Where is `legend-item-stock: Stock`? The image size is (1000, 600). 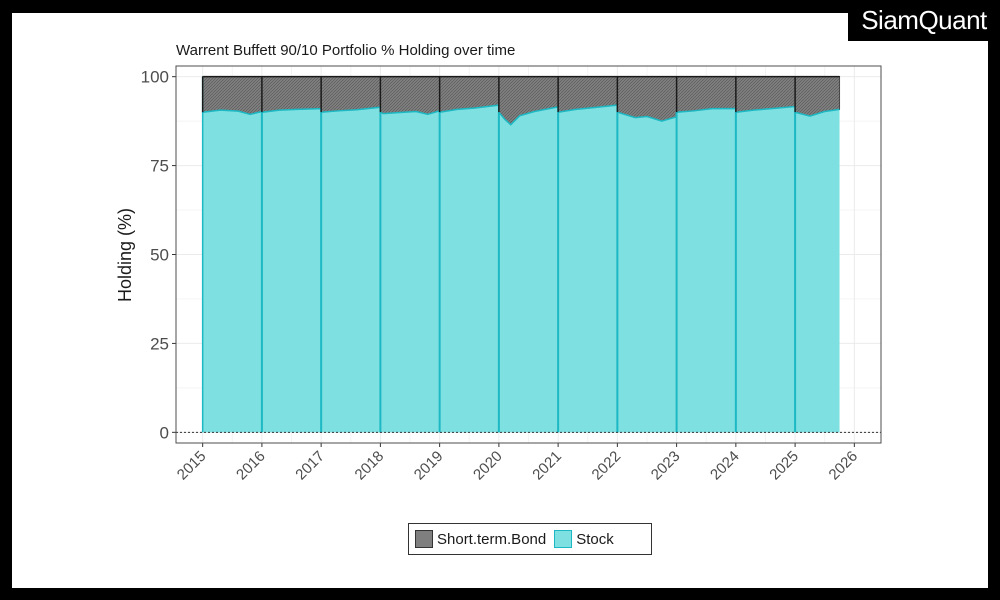
legend-item-stock: Stock is located at coordinates (584, 539).